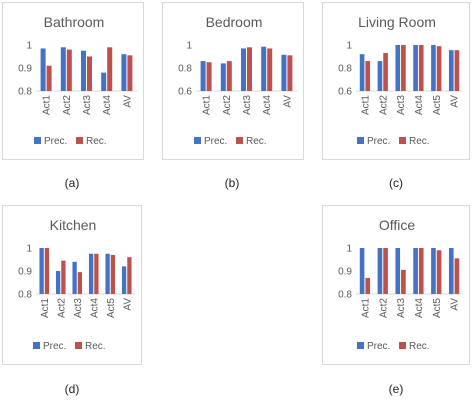 This screenshot has height=405, width=474. Describe the element at coordinates (25, 69) in the screenshot. I see `y-tick-label-bathroom: 0.9` at that location.